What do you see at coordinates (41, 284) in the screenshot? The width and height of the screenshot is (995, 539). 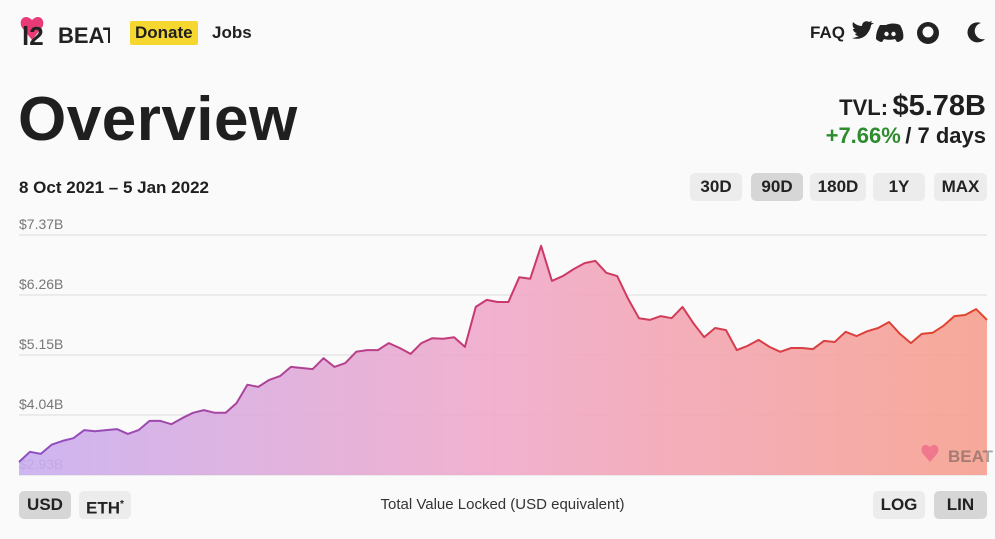 I see `y-tick-label: $6.26B` at bounding box center [41, 284].